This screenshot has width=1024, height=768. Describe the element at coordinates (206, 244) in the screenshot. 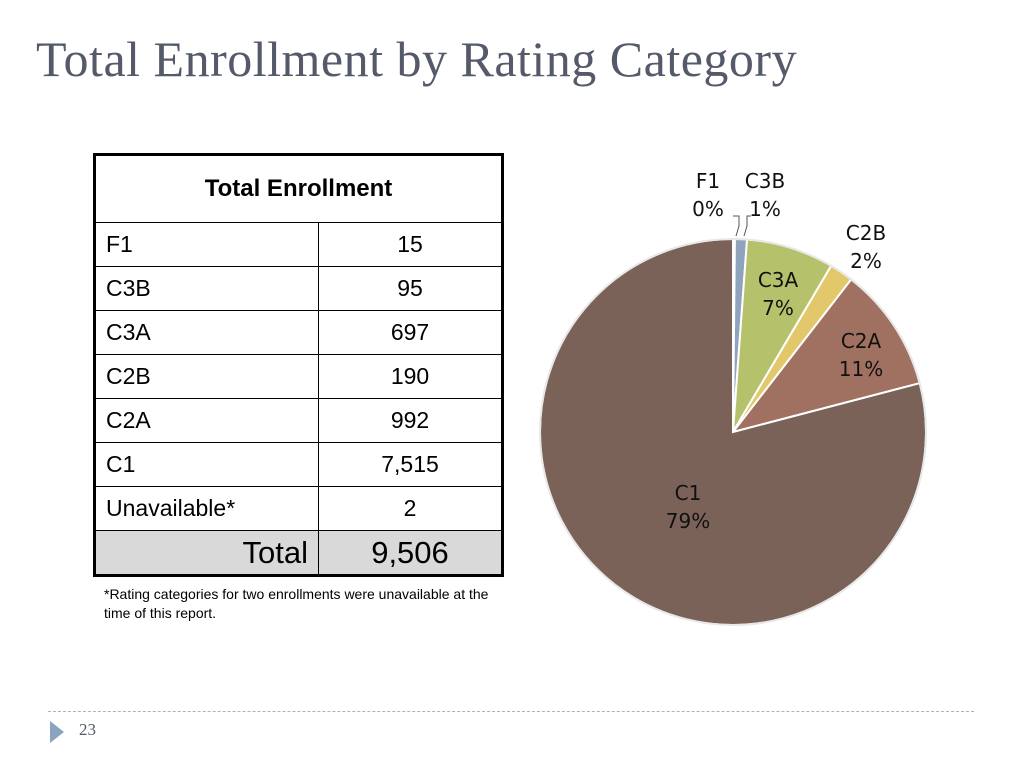

I see `row-category: F1` at that location.